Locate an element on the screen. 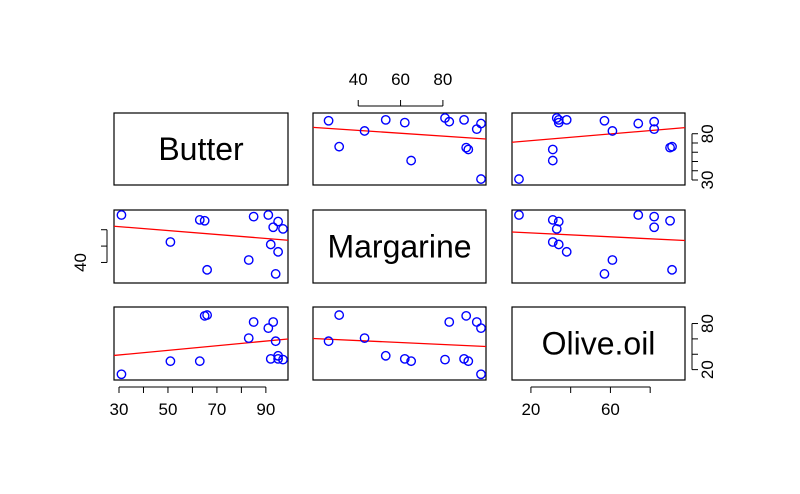 This screenshot has height=494, width=800. panel-frame-margarine-olive-oil is located at coordinates (598, 246).